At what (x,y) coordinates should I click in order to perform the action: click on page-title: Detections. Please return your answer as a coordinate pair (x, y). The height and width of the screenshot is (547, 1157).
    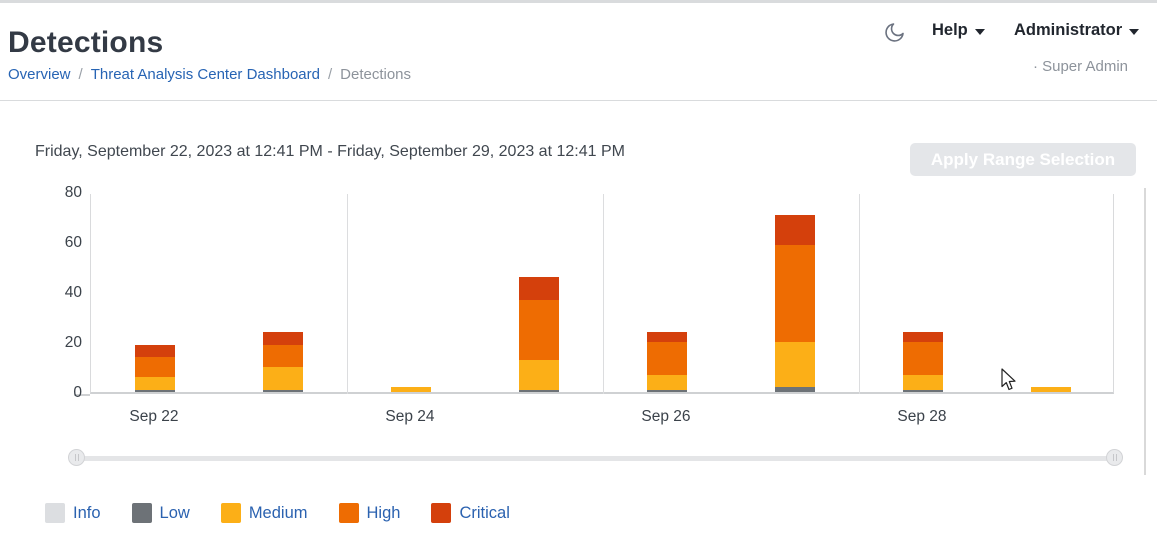
    Looking at the image, I should click on (86, 42).